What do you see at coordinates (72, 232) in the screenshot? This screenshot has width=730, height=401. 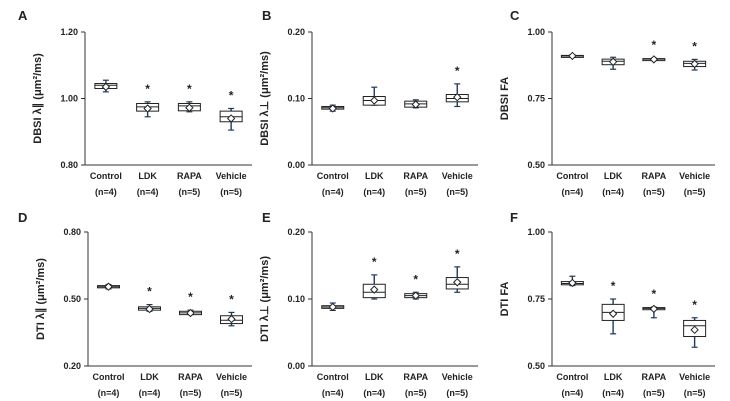 I see `y-tick-label: 0.80` at bounding box center [72, 232].